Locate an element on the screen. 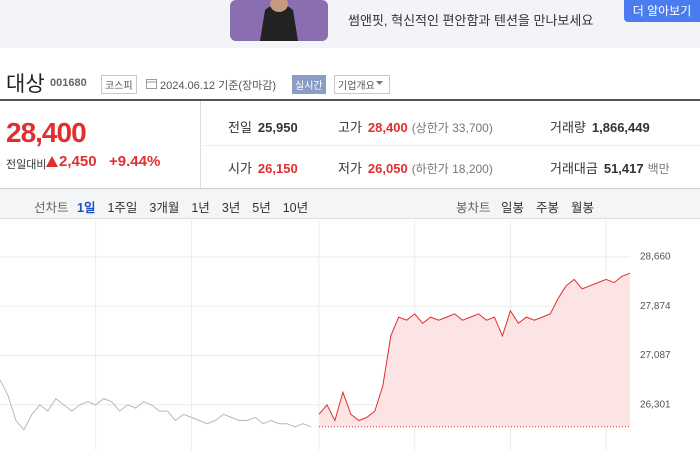 Image resolution: width=700 pixels, height=450 pixels. stat-note: (상한가 33,700) is located at coordinates (452, 128).